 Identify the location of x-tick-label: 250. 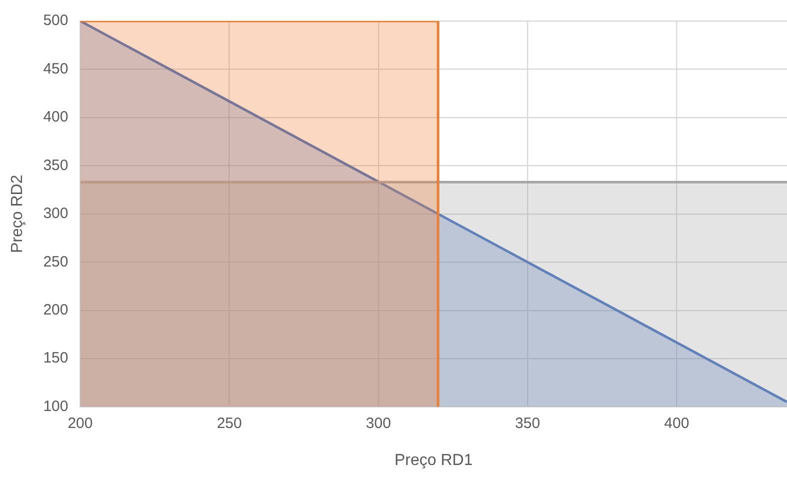
(229, 423).